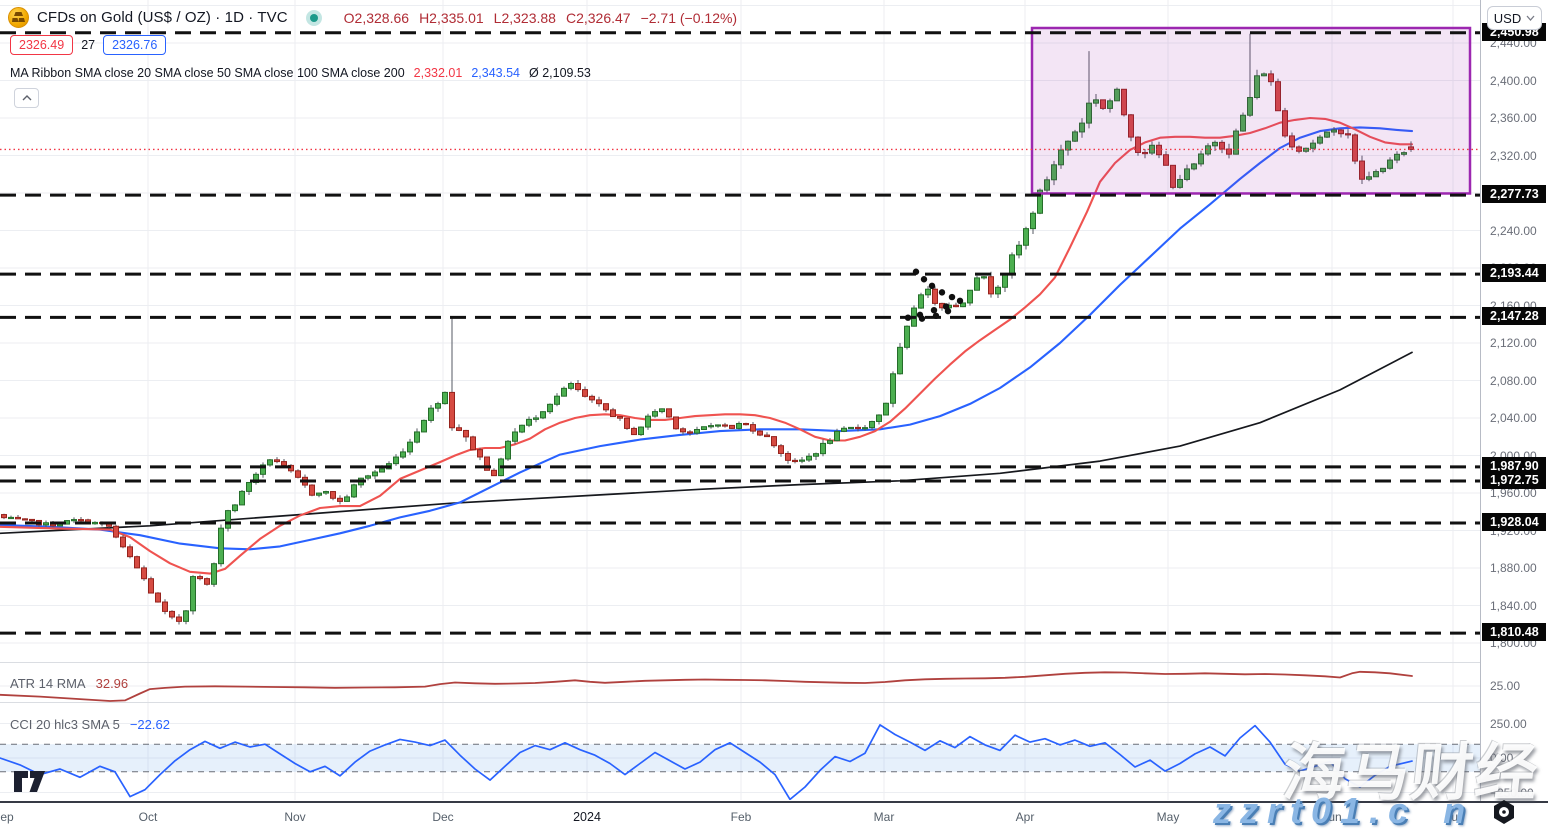  What do you see at coordinates (7, 817) in the screenshot?
I see `time-axis-label: Sep` at bounding box center [7, 817].